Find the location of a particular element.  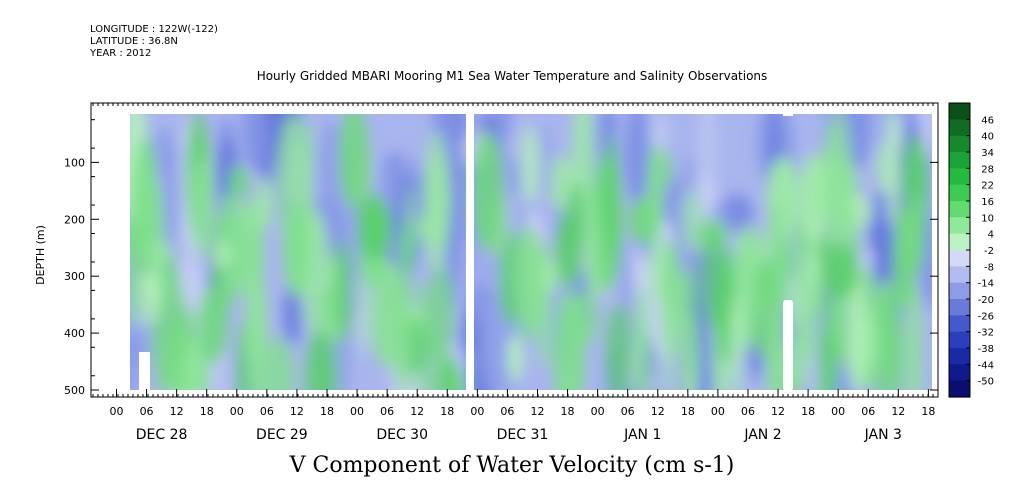

colorbar-label: -26 is located at coordinates (986, 316).